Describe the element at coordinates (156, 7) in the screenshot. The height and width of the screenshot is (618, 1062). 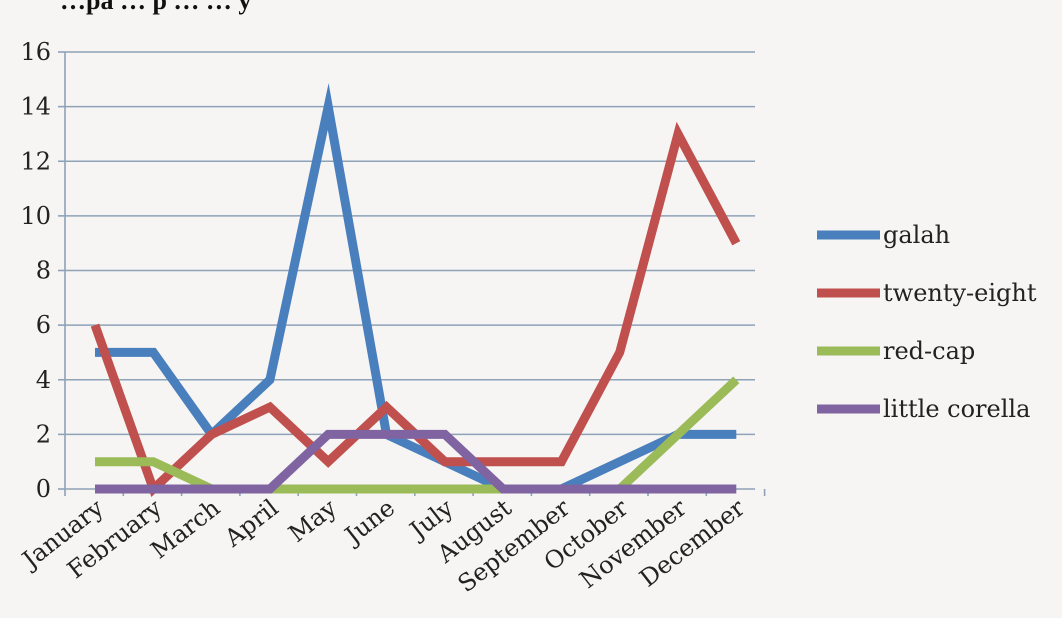
I see `chart-title: …pa … p … … y` at that location.